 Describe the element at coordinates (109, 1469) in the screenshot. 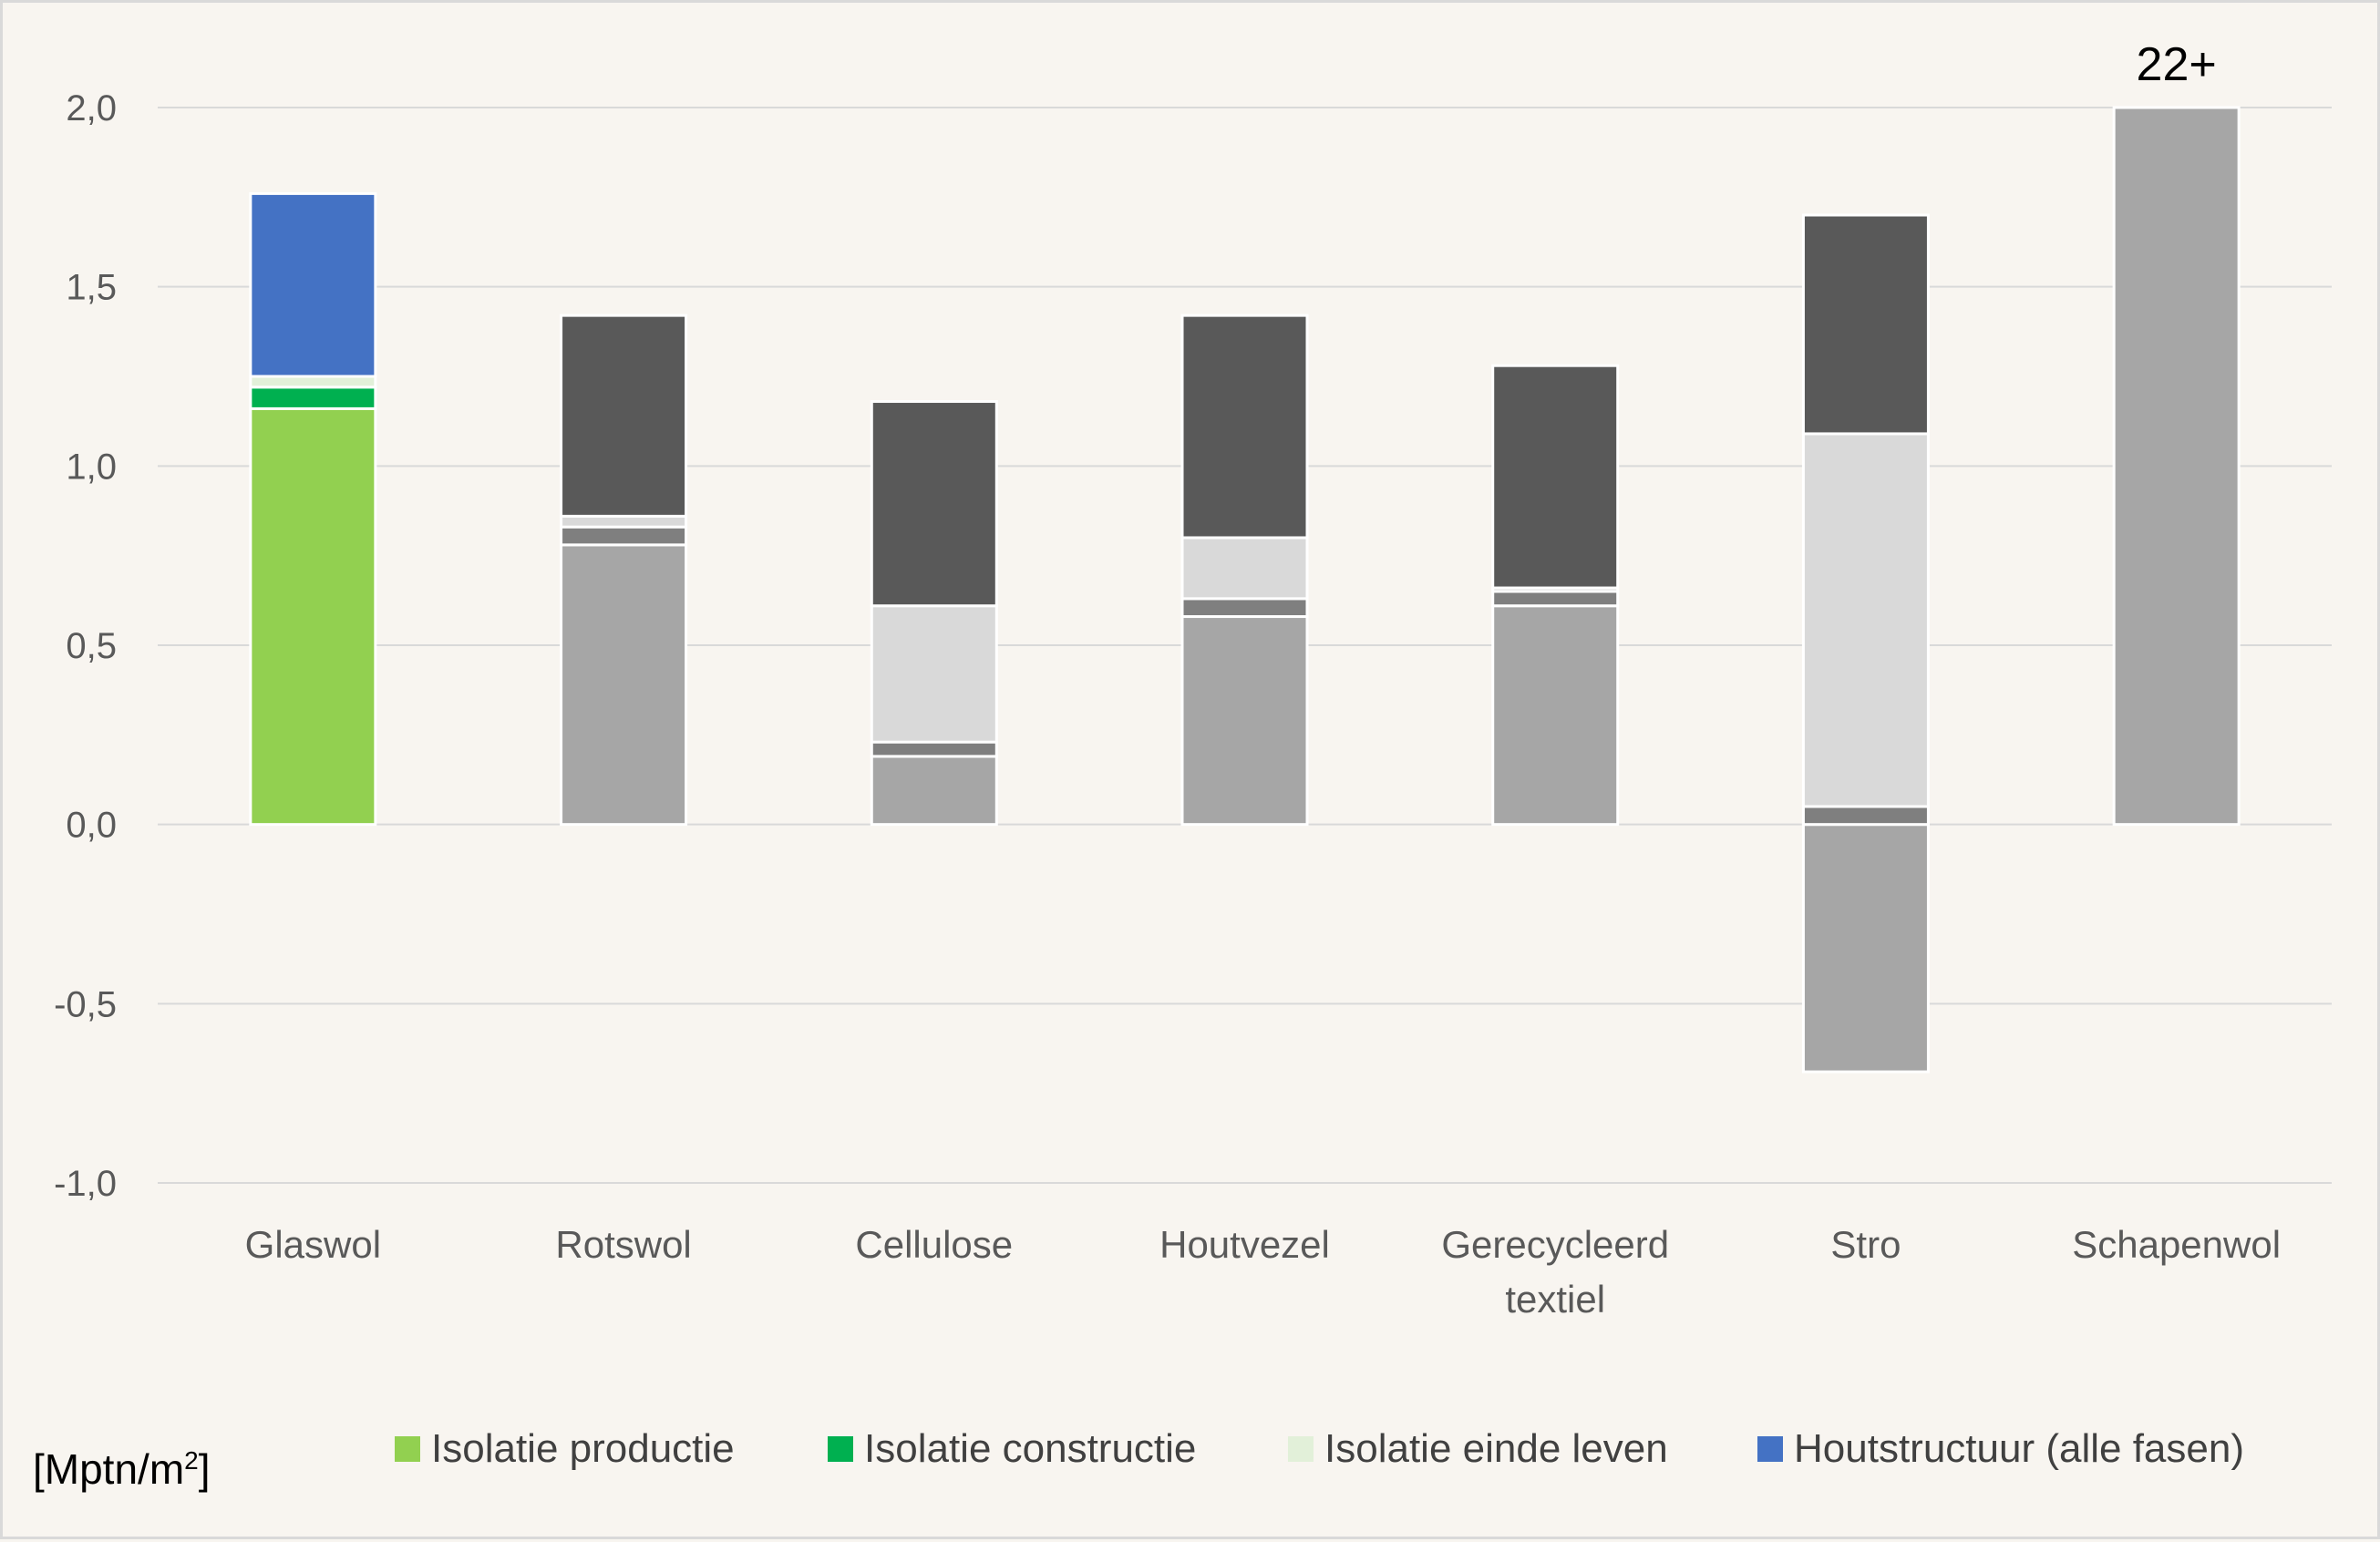

I see `unit-label-text: [Mptn/m` at that location.